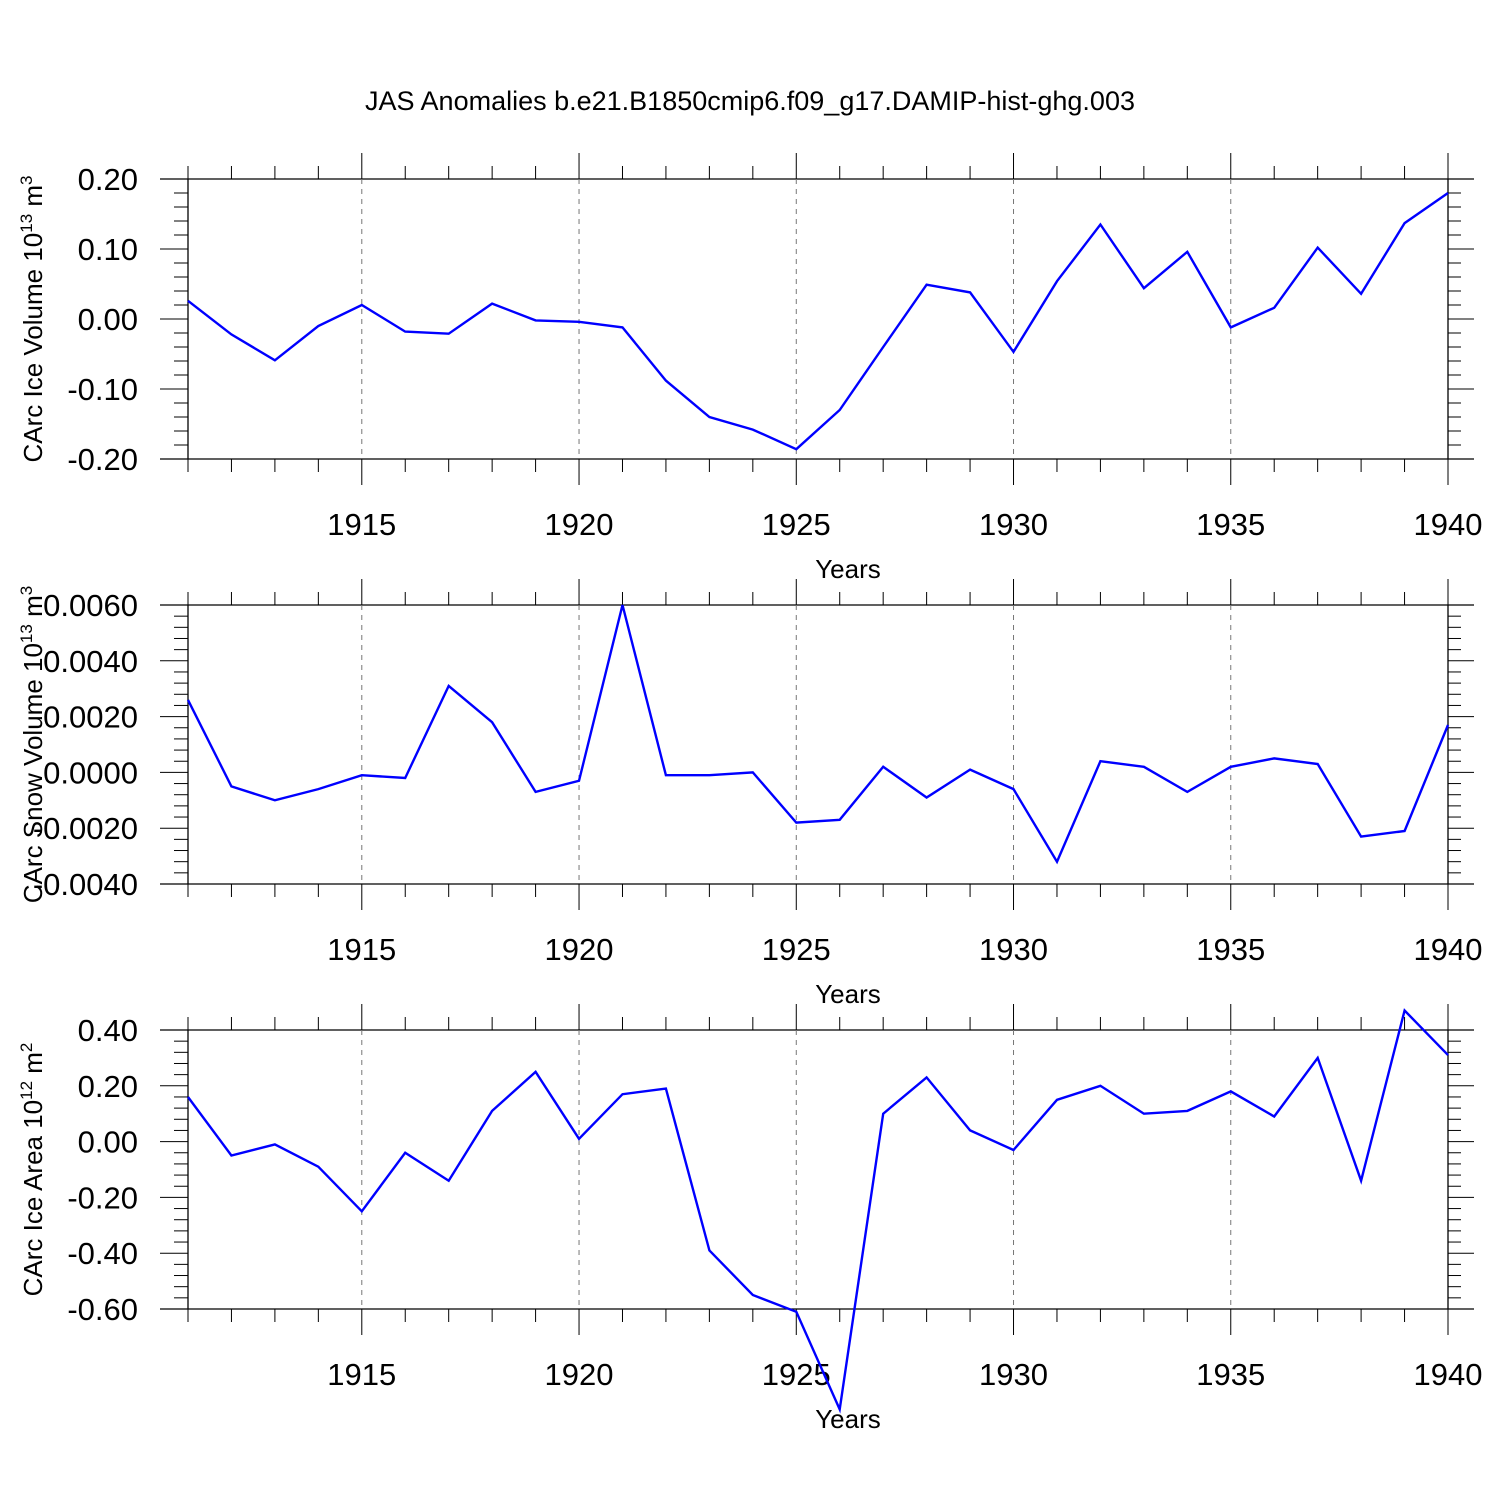 The height and width of the screenshot is (1505, 1500). Describe the element at coordinates (85, 828) in the screenshot. I see `y-tick-label: -0.0020` at that location.